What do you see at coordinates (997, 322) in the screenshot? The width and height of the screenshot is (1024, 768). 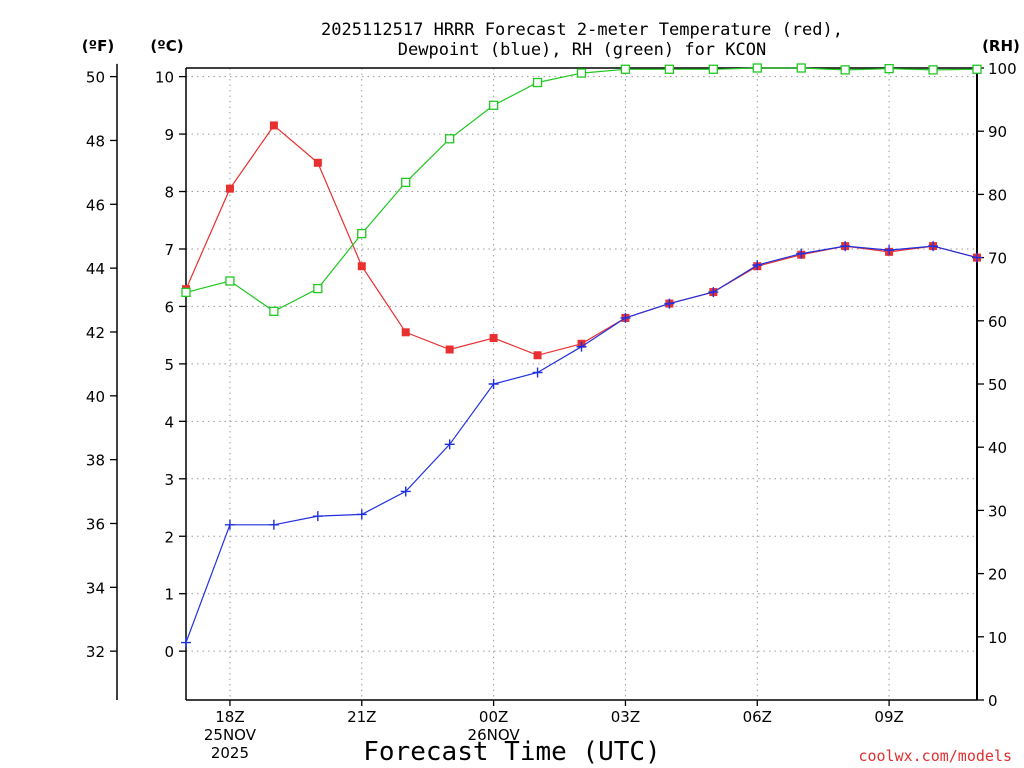 I see `rh-tick-label-60: 60` at bounding box center [997, 322].